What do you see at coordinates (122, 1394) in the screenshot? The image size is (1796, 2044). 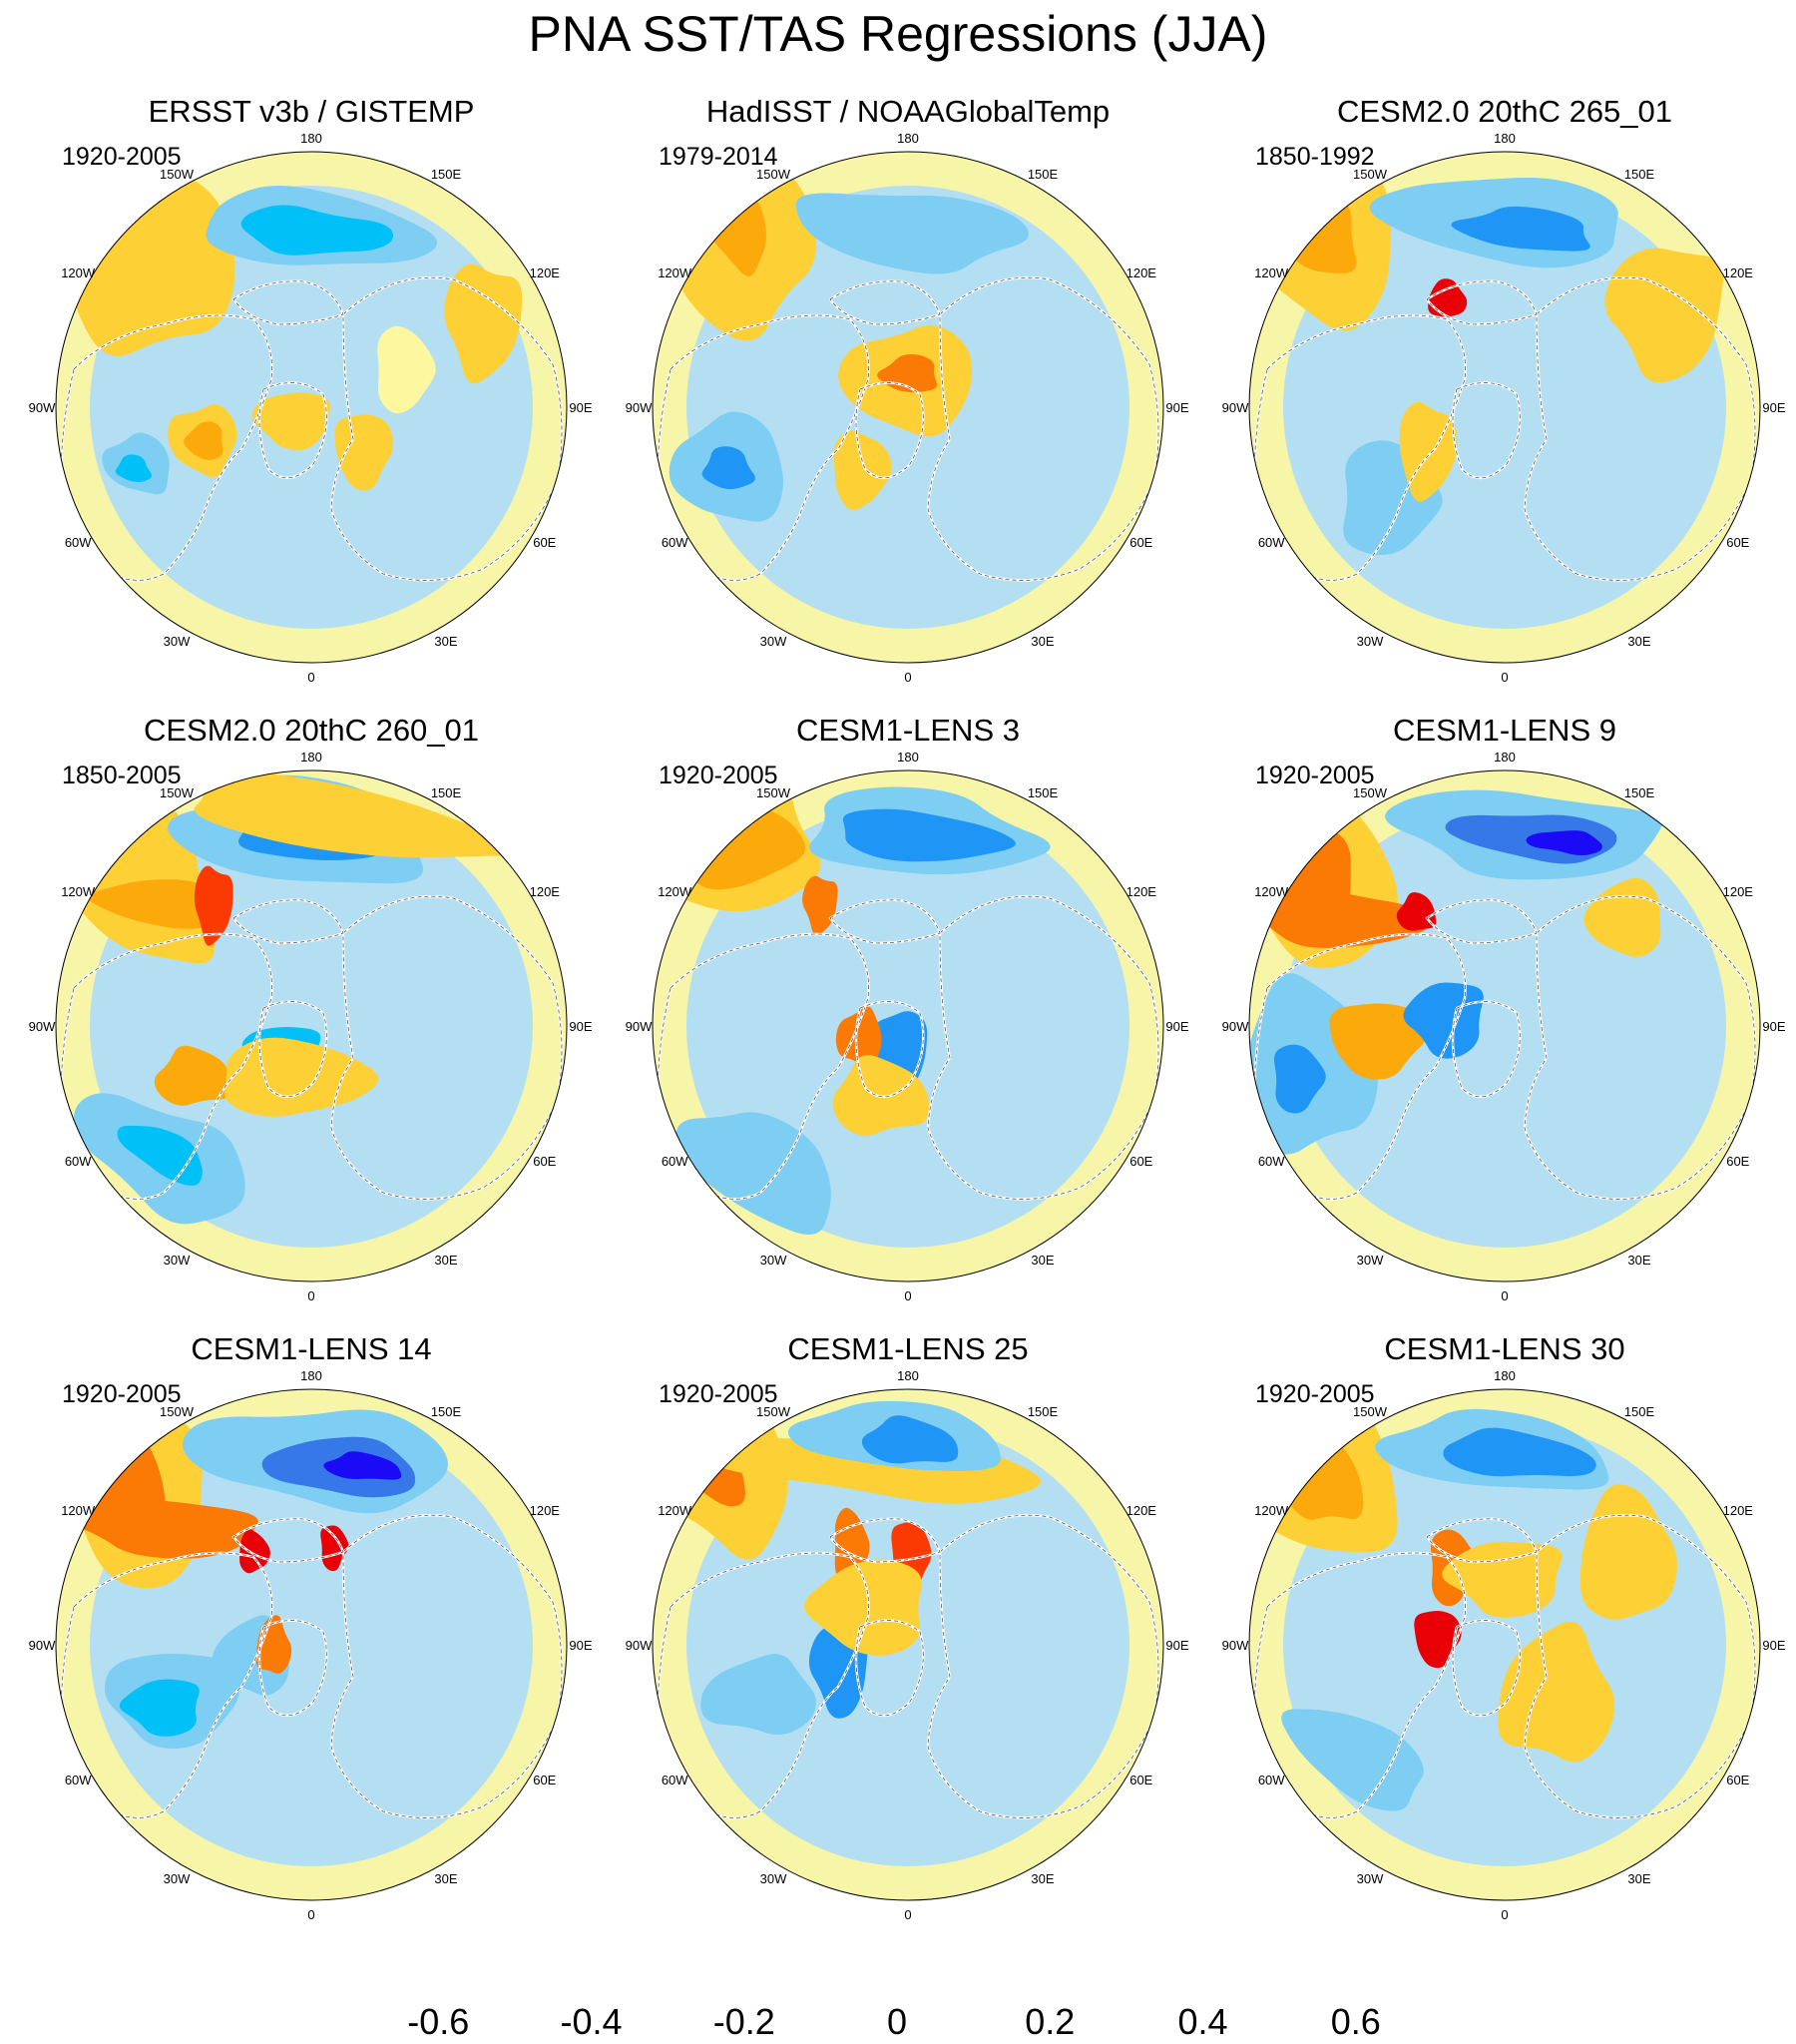 I see `panel-period: 1920-2005` at bounding box center [122, 1394].